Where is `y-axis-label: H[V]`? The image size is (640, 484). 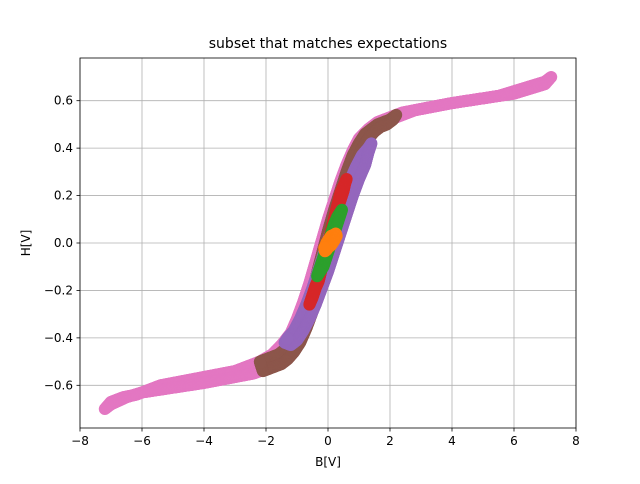 y-axis-label: H[V] is located at coordinates (26, 243).